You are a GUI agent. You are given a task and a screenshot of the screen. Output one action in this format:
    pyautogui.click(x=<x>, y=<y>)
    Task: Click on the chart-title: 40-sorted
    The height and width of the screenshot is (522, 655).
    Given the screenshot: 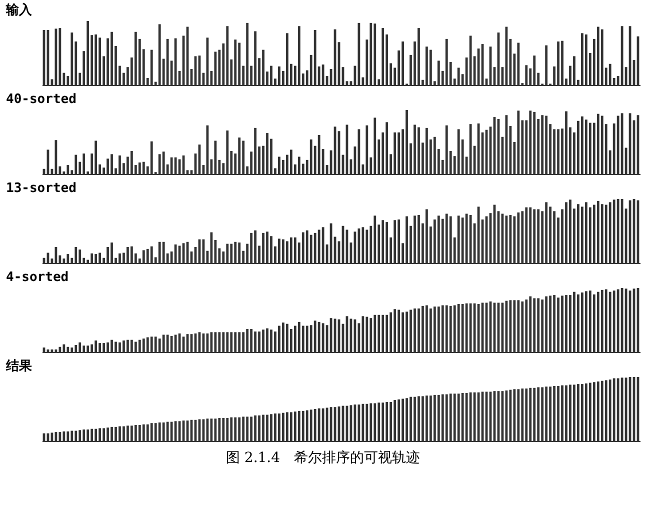 What is the action you would take?
    pyautogui.click(x=41, y=99)
    